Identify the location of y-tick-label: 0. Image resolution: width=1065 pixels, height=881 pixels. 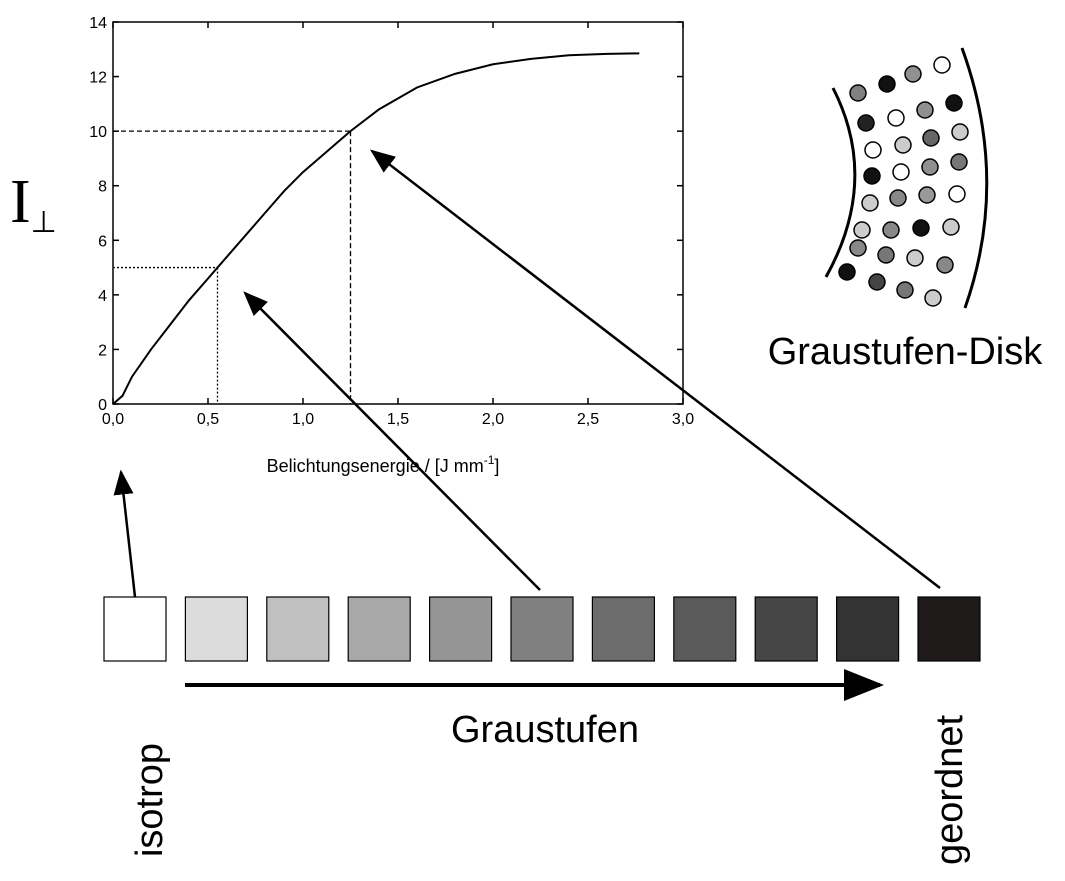
(102, 405).